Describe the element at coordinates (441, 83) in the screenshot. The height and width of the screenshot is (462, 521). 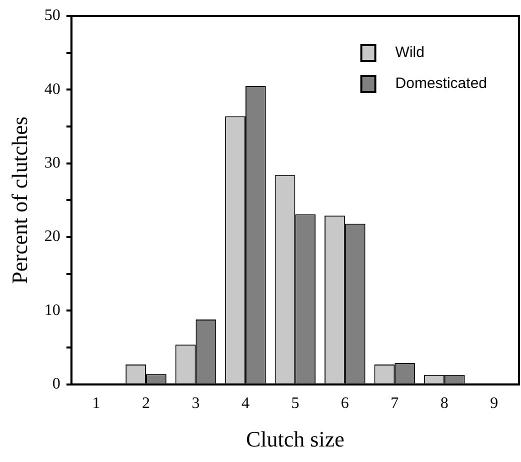
I see `legend-label: Domesticated` at that location.